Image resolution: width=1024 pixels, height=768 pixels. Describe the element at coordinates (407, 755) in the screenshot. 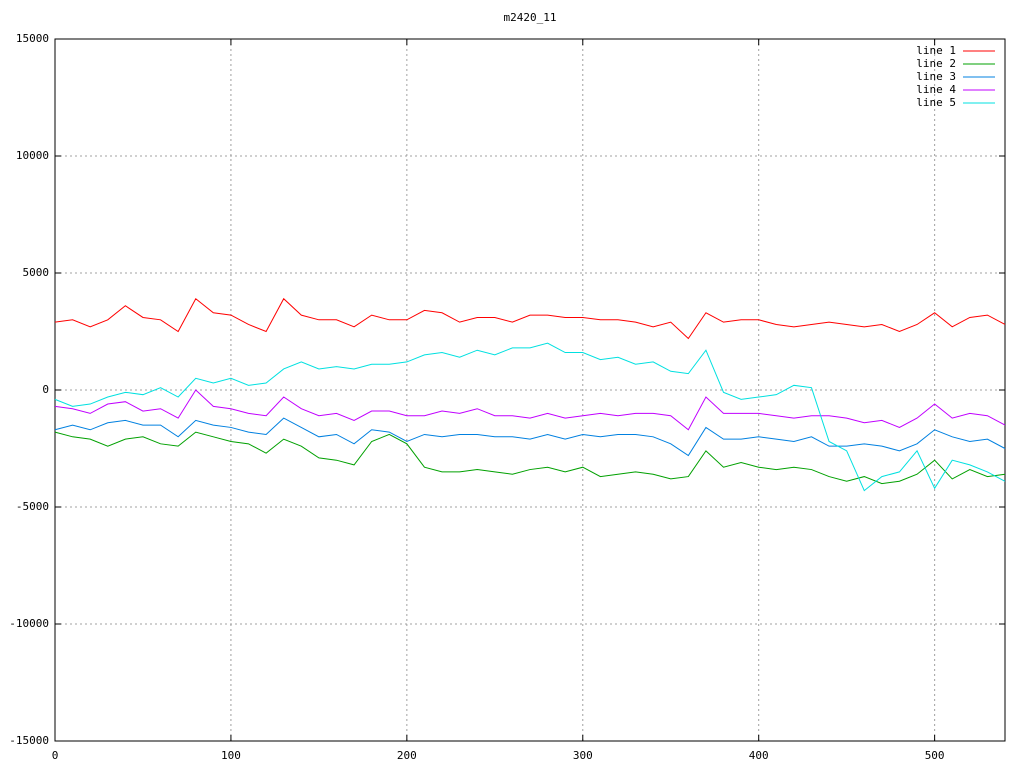

I see `x-tick-label: 200` at that location.